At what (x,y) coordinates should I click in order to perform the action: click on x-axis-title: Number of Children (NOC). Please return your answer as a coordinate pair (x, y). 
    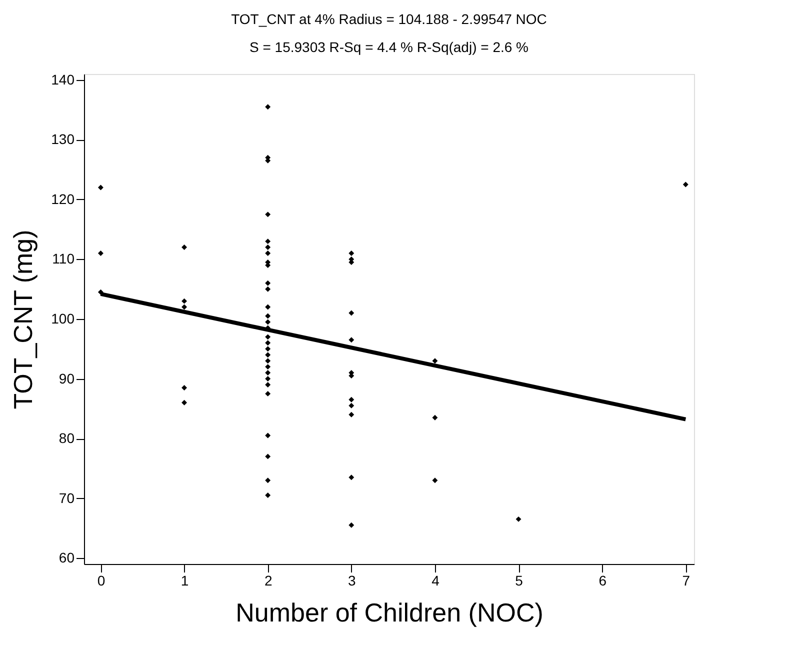
    Looking at the image, I should click on (390, 613).